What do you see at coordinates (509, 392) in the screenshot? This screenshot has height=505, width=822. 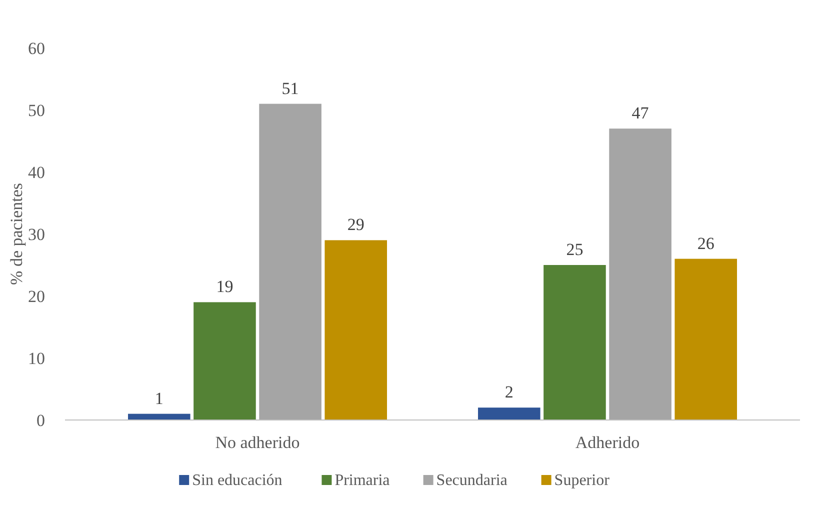 I see `data-label: 2` at bounding box center [509, 392].